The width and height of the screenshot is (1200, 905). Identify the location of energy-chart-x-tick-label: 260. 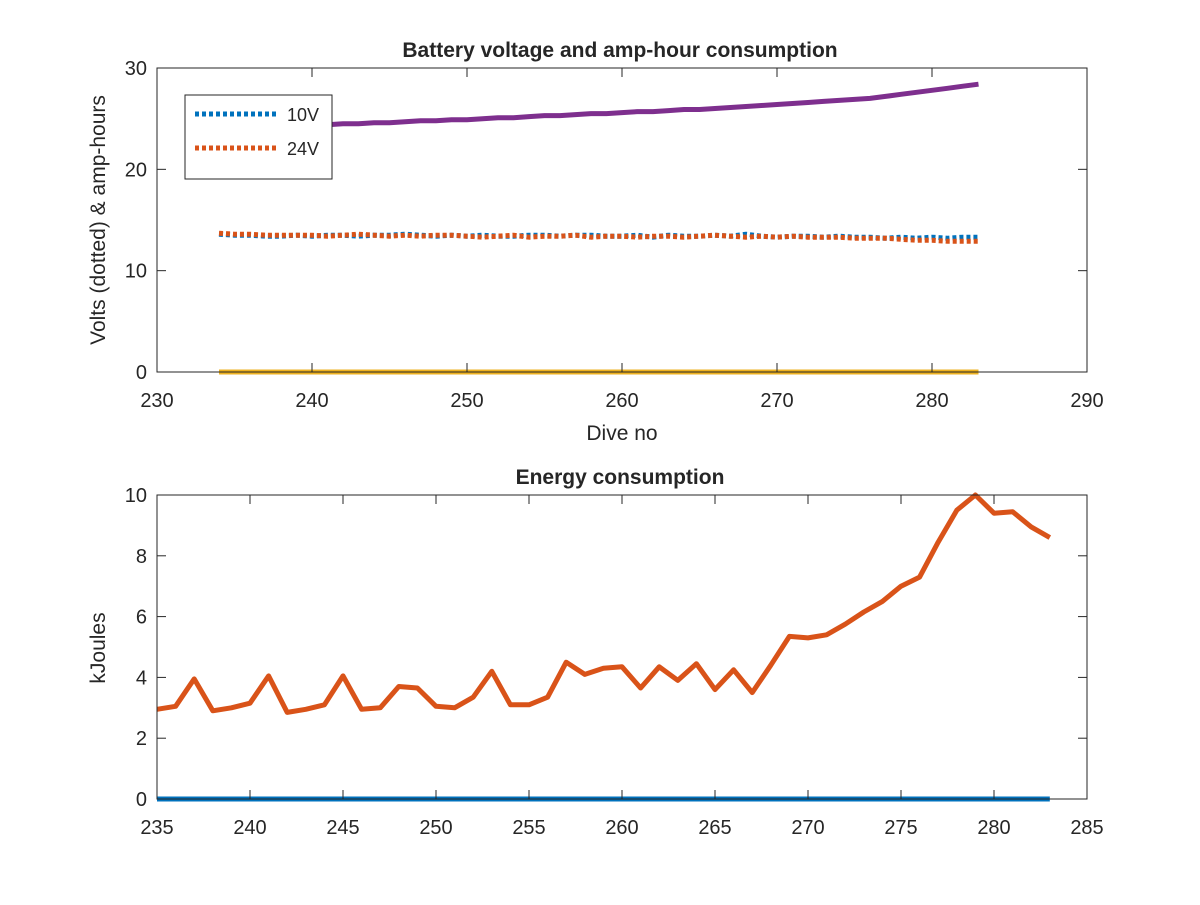
(621, 828).